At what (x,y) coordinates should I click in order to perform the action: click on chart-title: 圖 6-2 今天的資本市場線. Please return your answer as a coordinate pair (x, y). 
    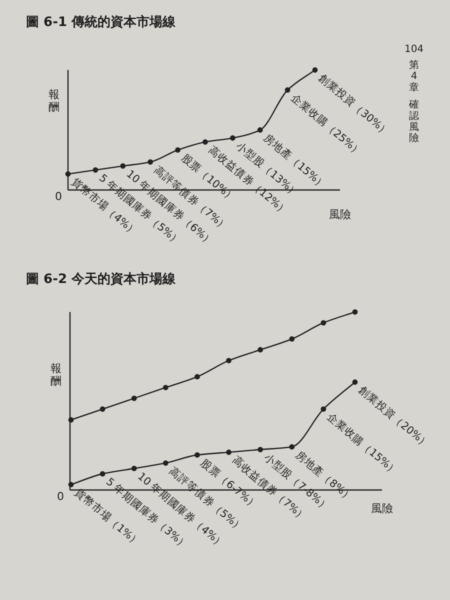
    Looking at the image, I should click on (101, 279).